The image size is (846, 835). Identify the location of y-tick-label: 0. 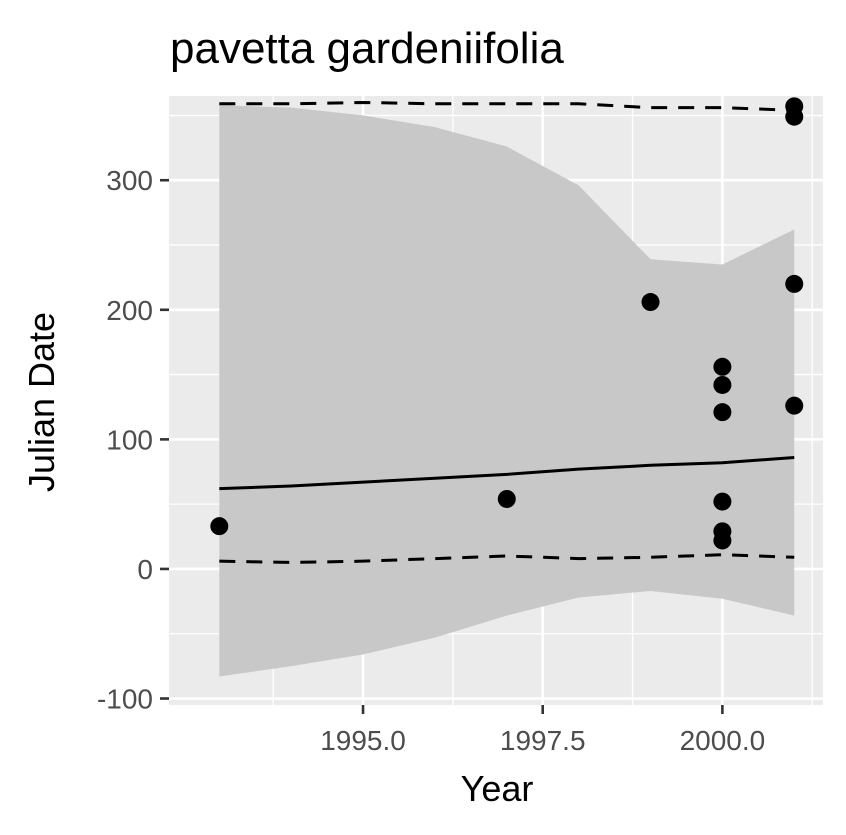
(145, 569).